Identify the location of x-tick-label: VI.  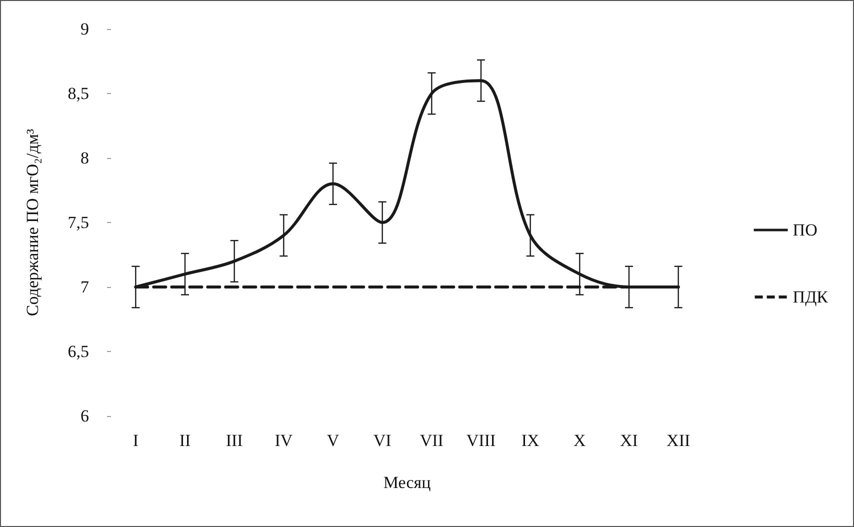
(382, 440).